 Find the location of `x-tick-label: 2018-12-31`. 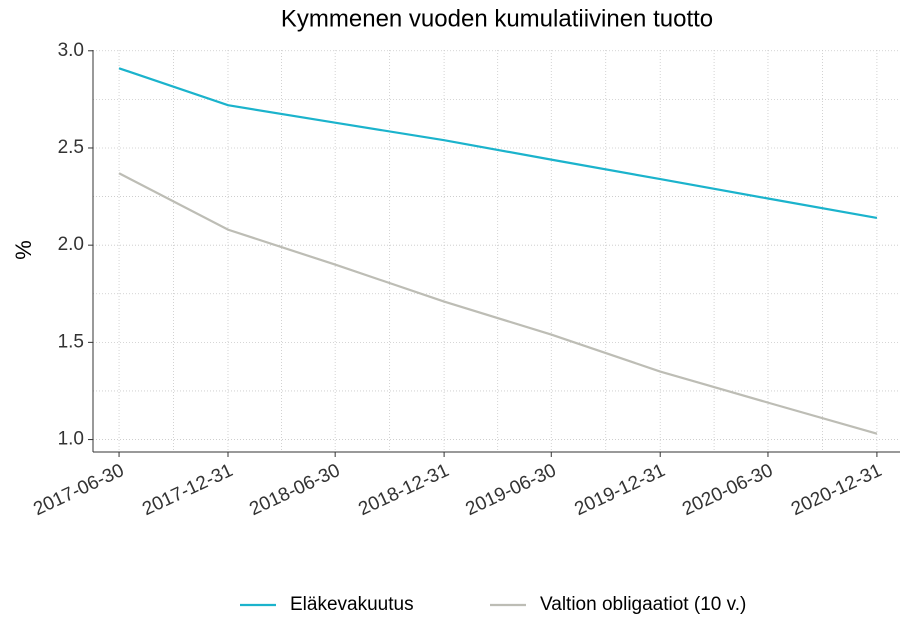

x-tick-label: 2018-12-31 is located at coordinates (403, 490).